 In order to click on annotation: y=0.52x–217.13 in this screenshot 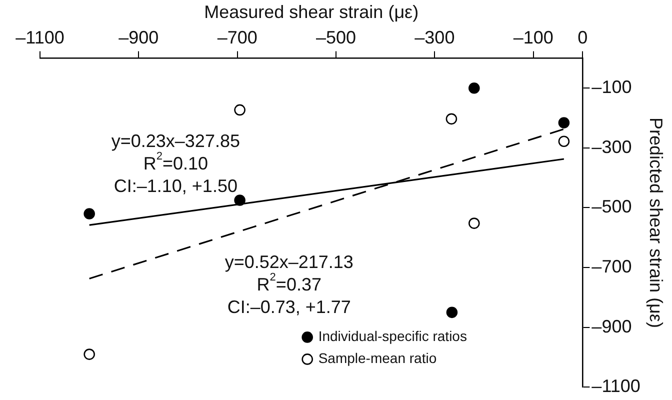, I will do `click(289, 262)`.